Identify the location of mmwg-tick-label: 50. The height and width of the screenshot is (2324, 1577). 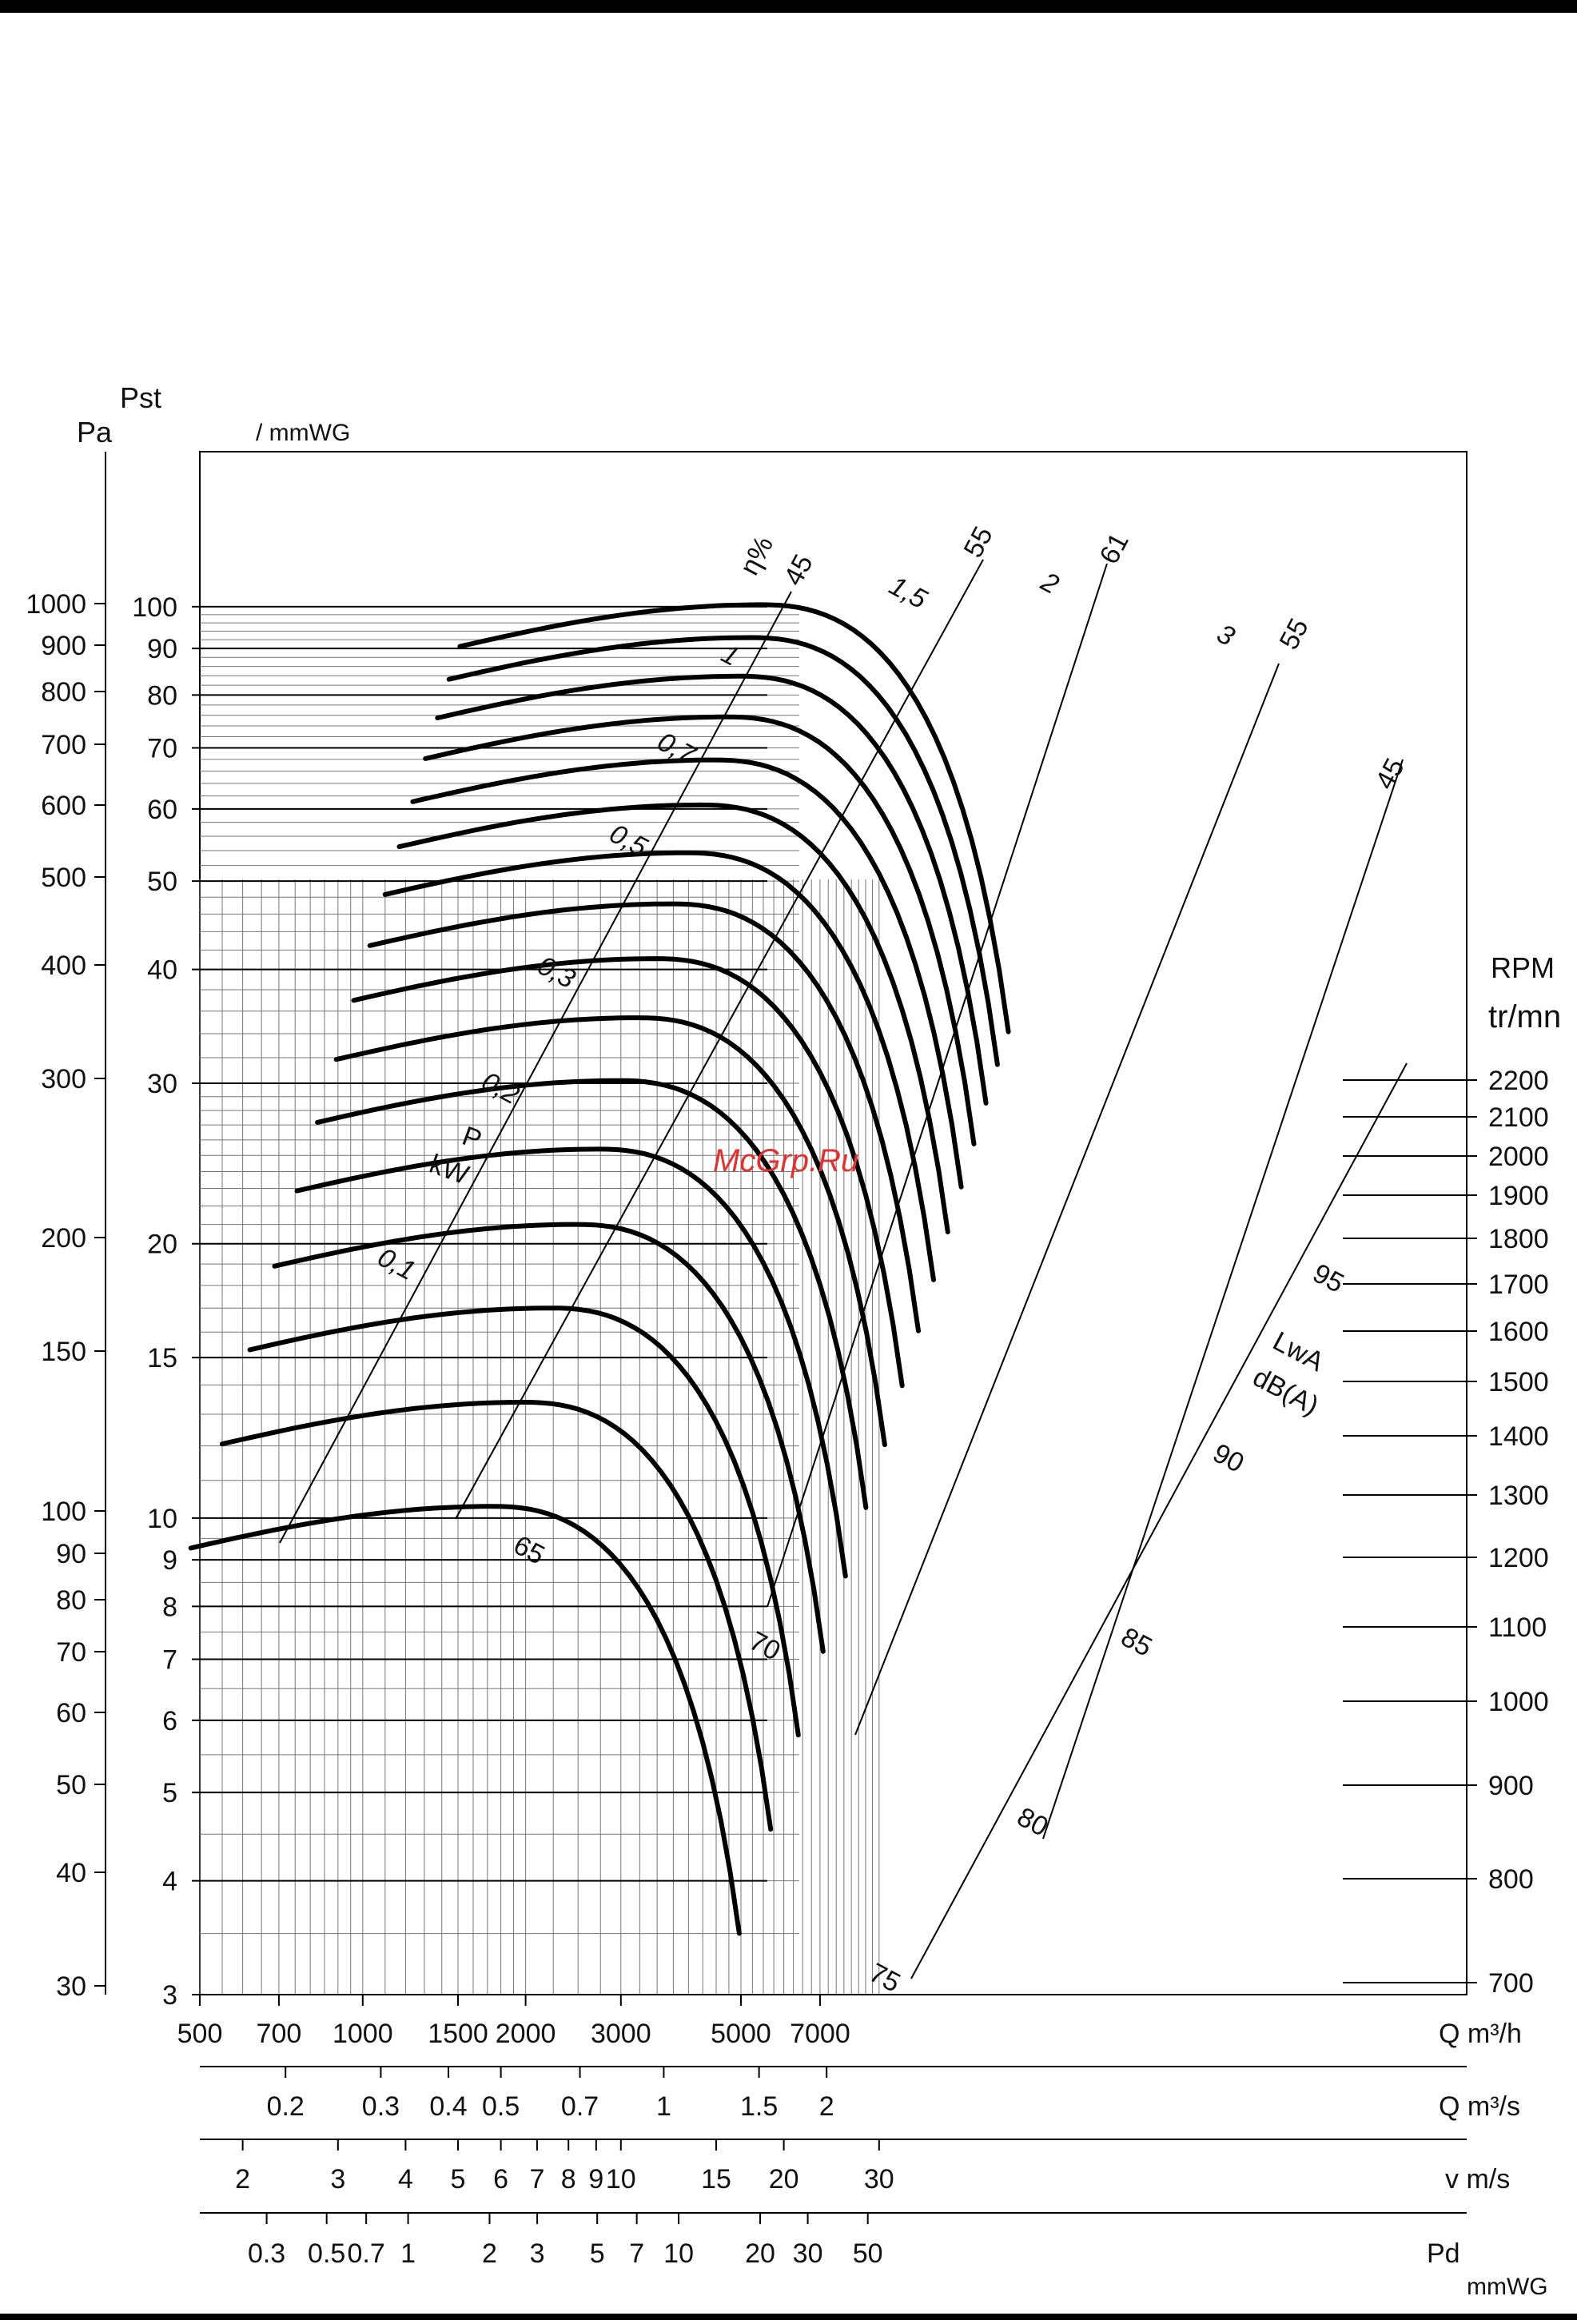
(162, 882).